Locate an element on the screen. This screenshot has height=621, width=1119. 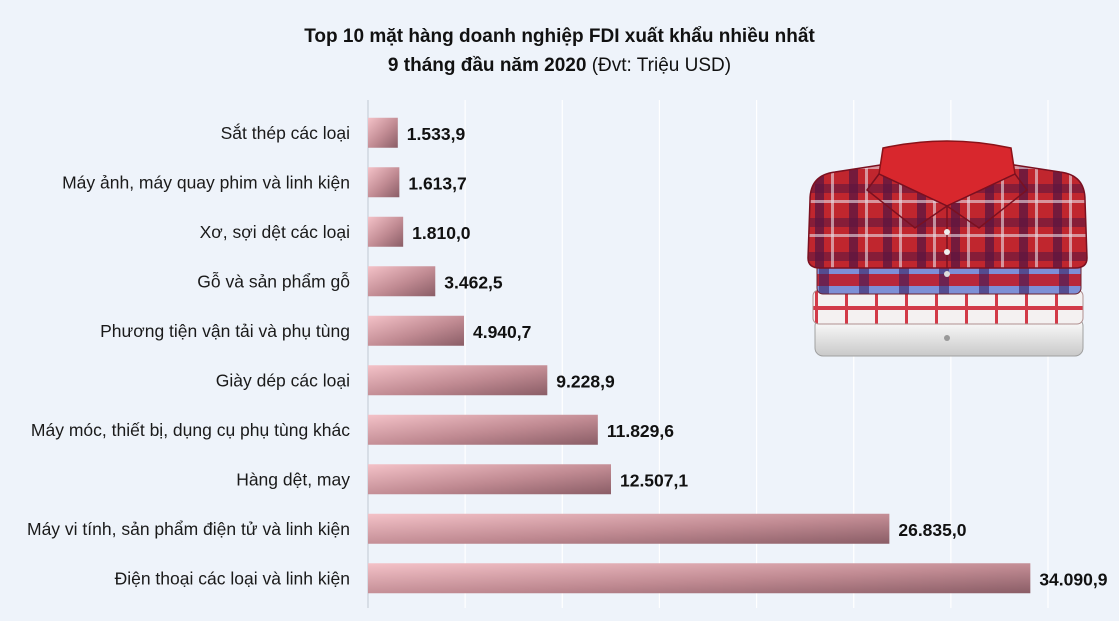
subtitle-line: 9 tháng đầu năm 2020 (Đvt: Triệu USD) is located at coordinates (559, 66).